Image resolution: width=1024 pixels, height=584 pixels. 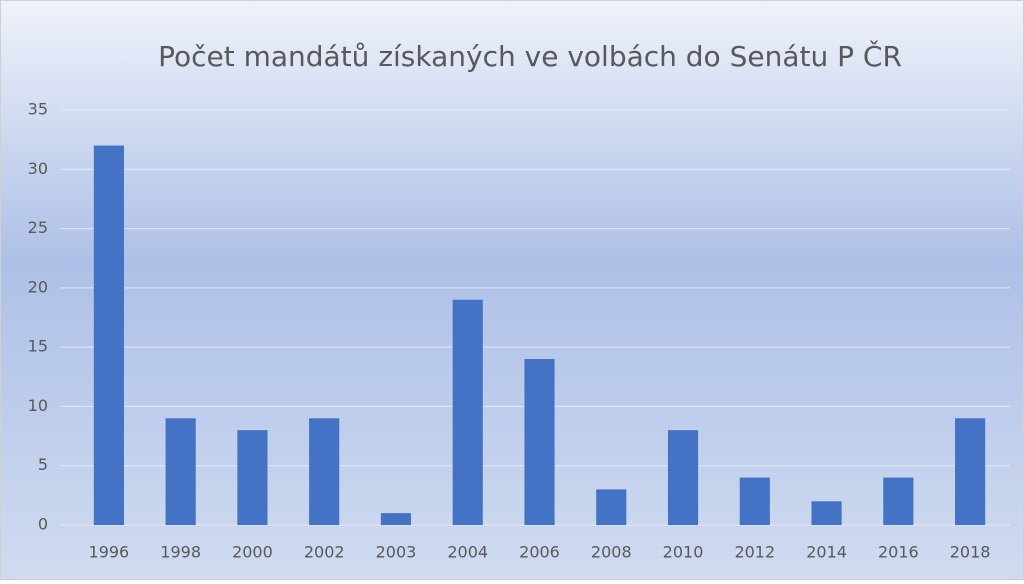 What do you see at coordinates (38, 286) in the screenshot?
I see `y-tick-label: 20` at bounding box center [38, 286].